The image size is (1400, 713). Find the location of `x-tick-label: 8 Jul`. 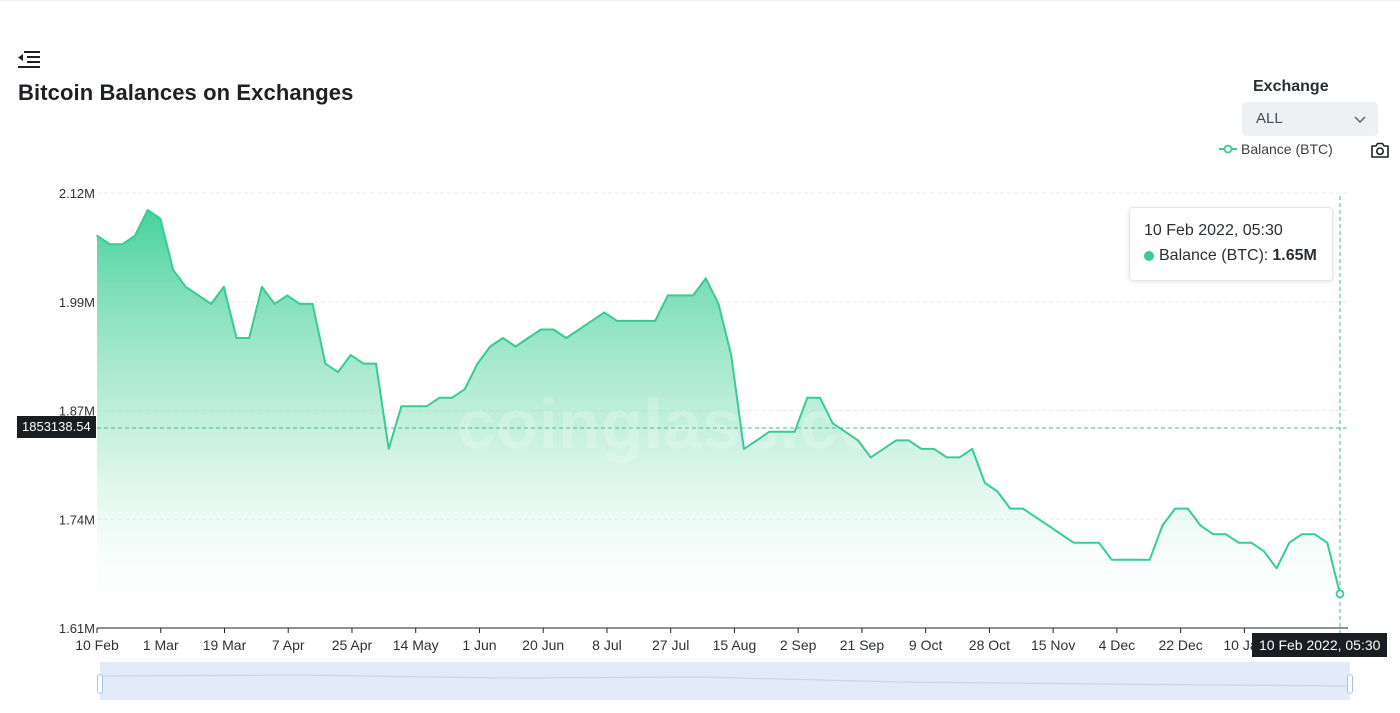

x-tick-label: 8 Jul is located at coordinates (607, 645).